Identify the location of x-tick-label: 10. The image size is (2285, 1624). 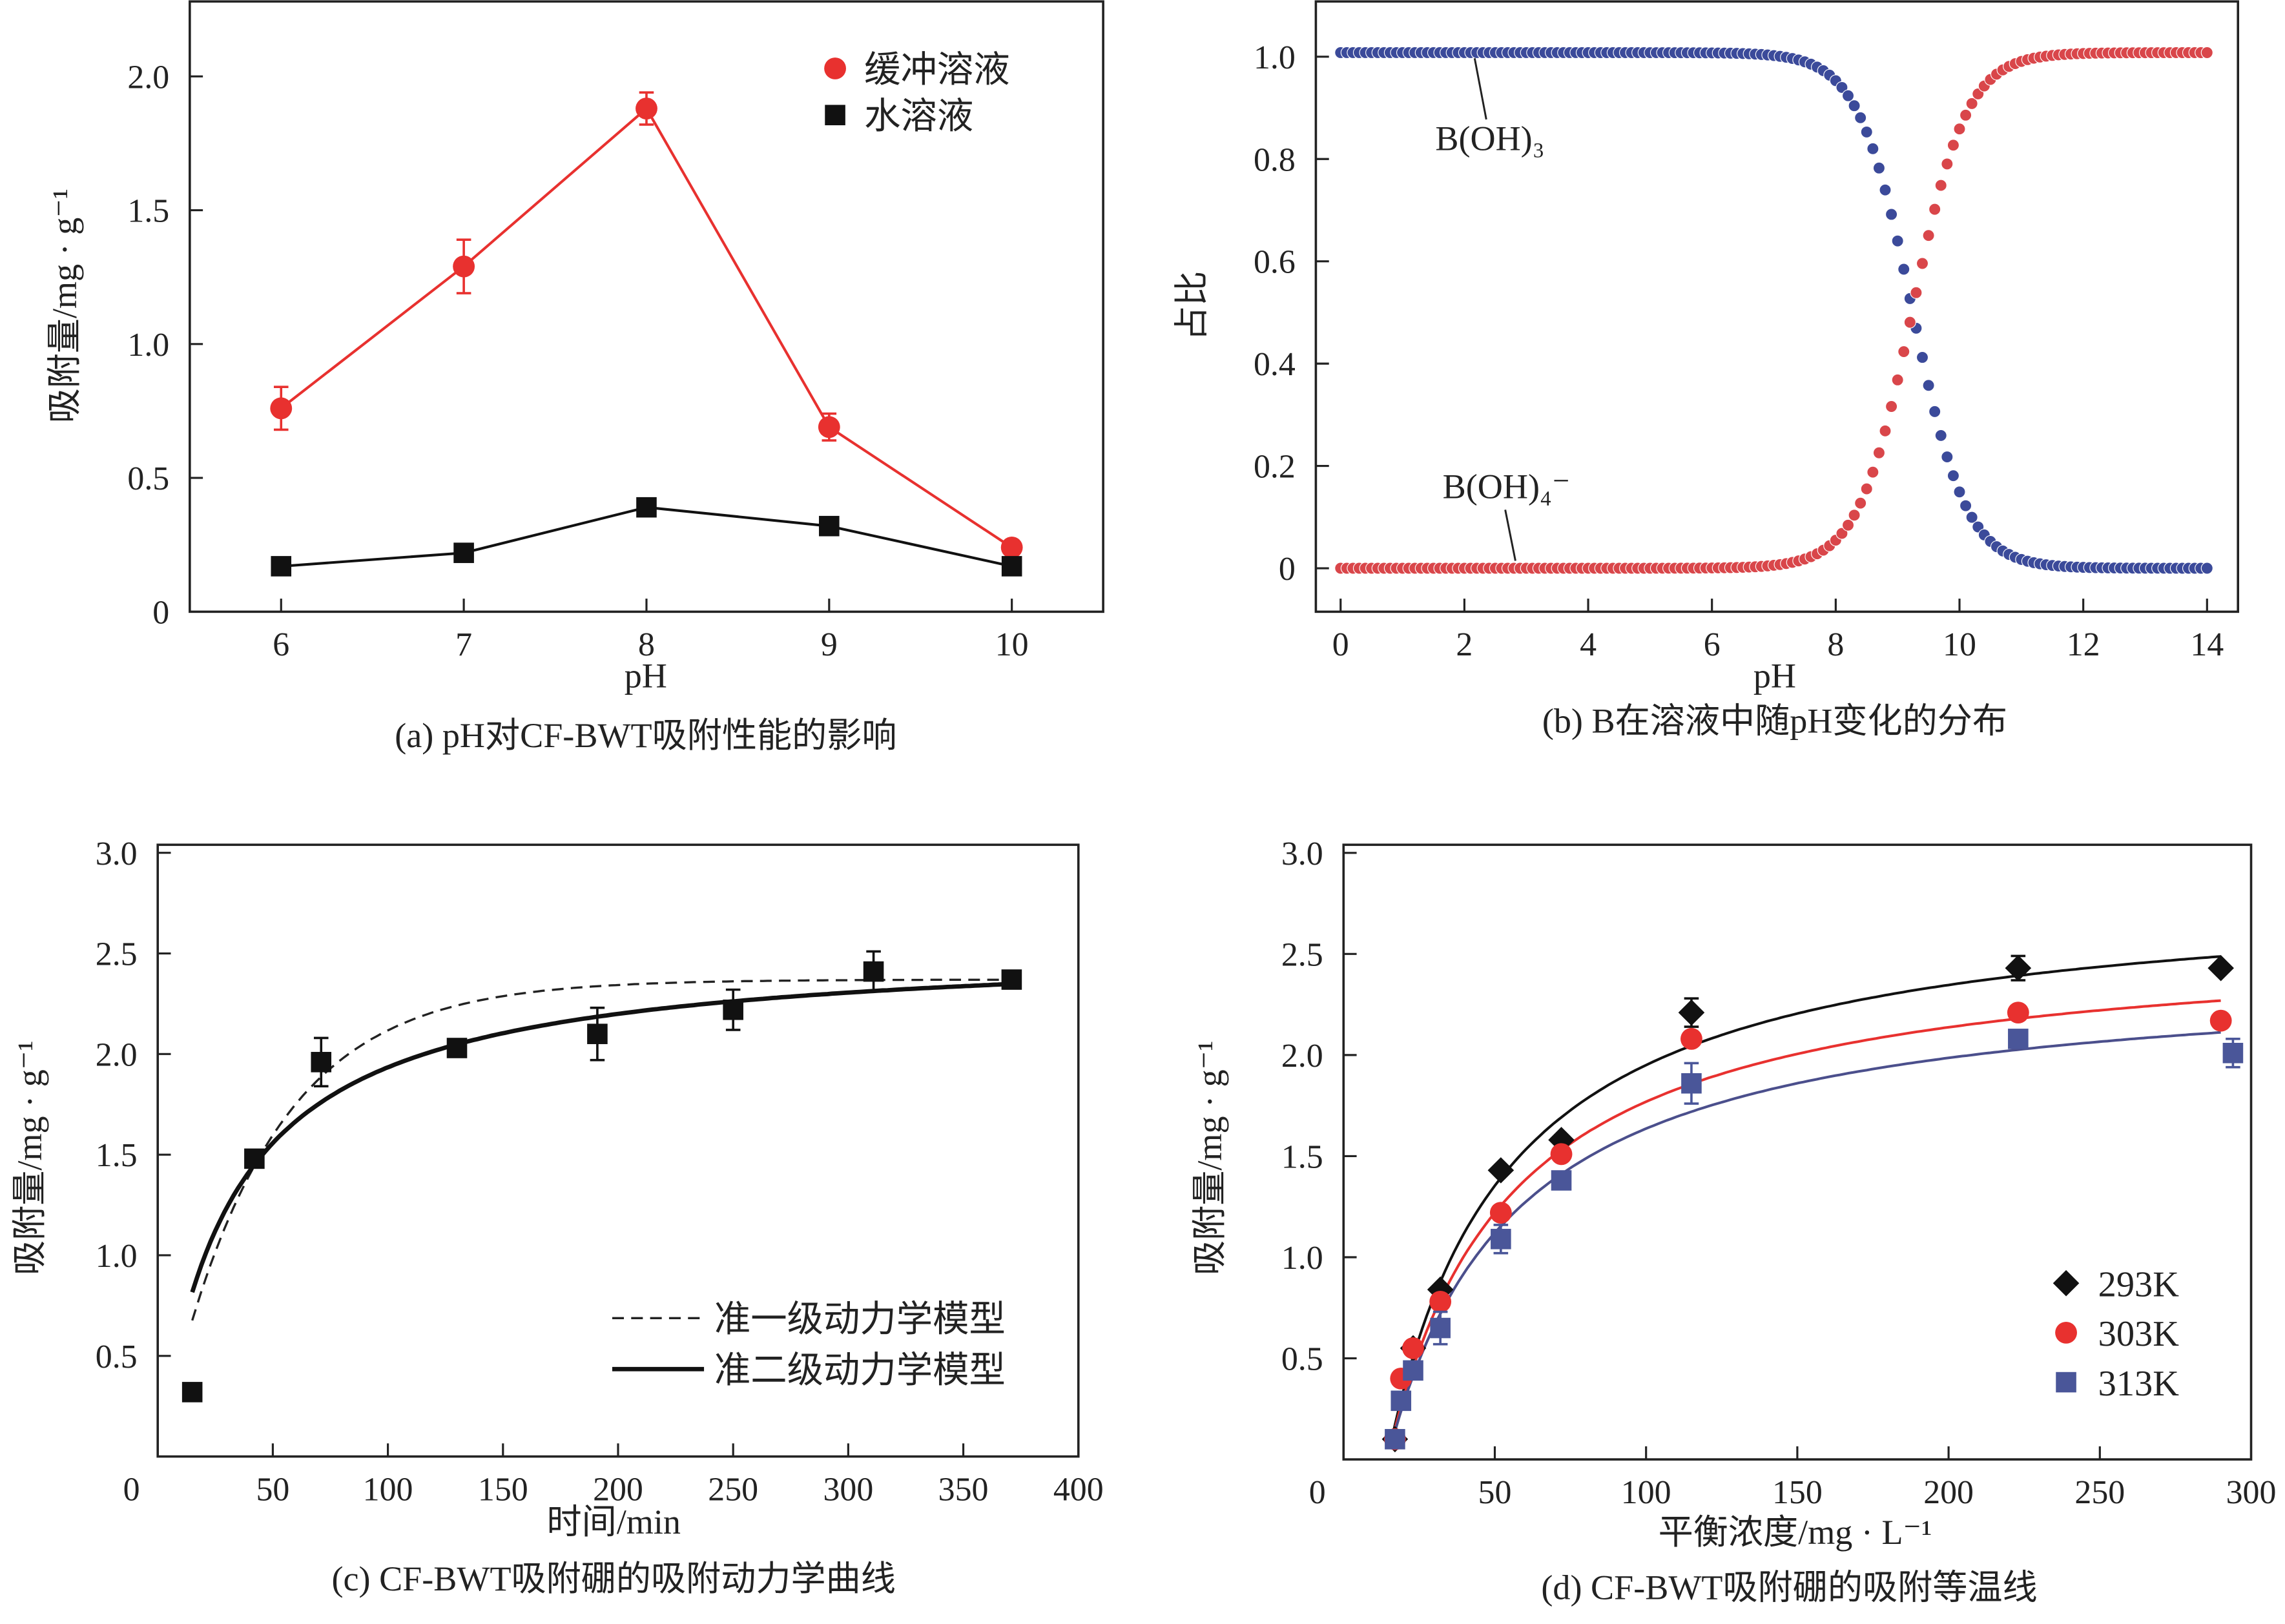
(1959, 644).